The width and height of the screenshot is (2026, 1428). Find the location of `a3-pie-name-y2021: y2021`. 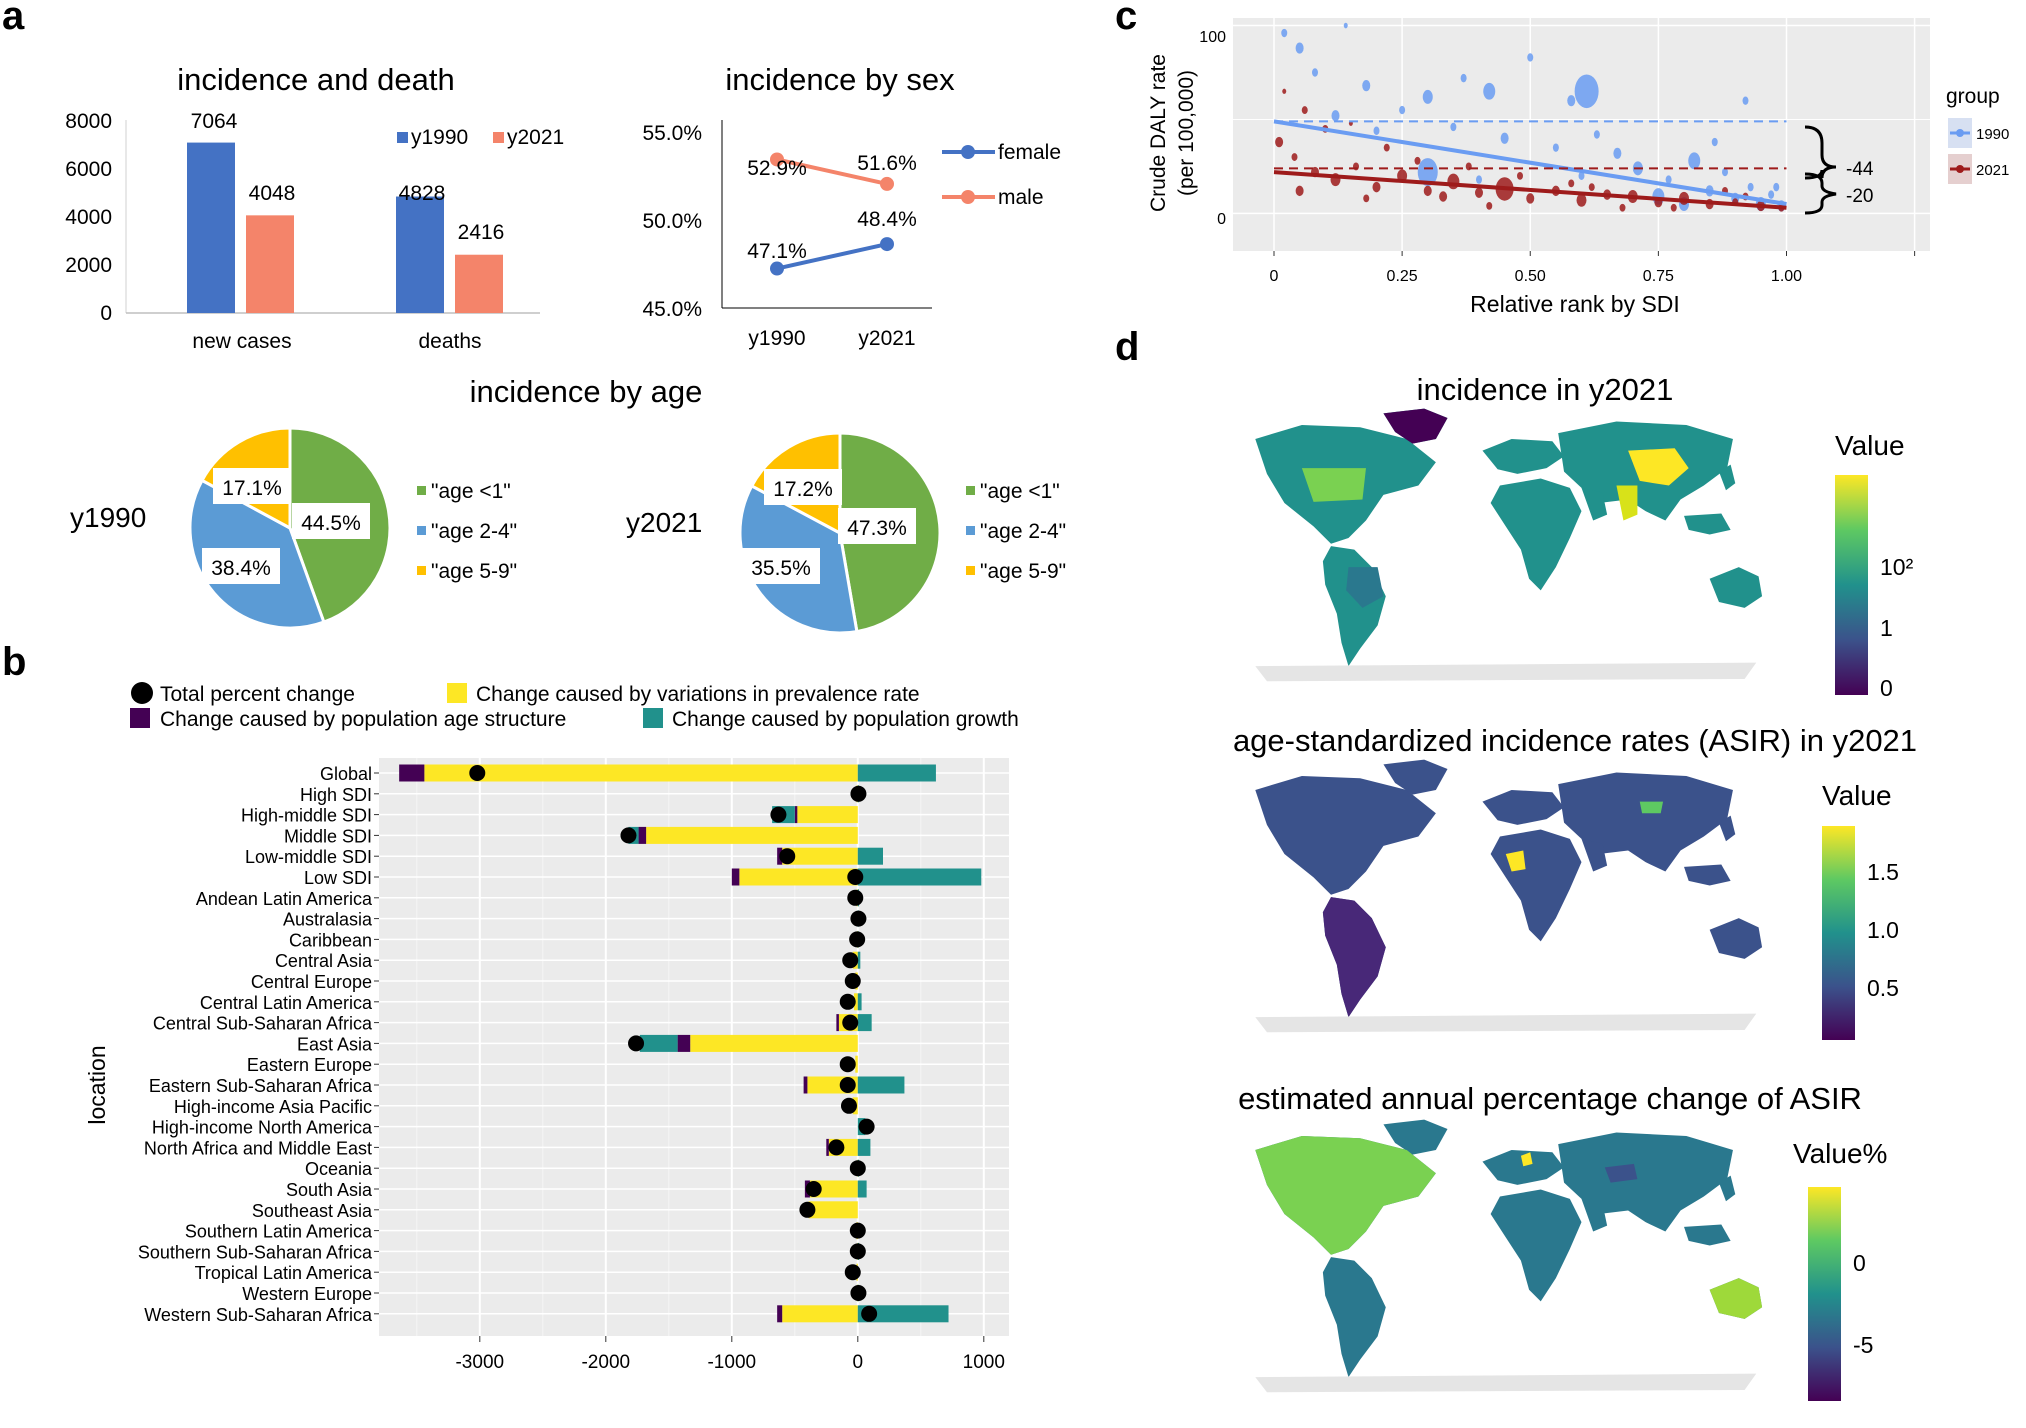

a3-pie-name-y2021: y2021 is located at coordinates (664, 522).